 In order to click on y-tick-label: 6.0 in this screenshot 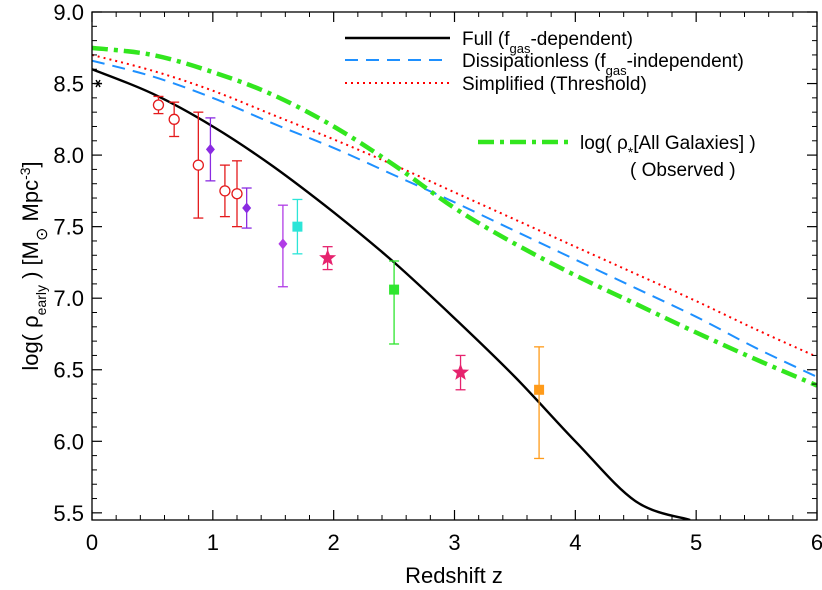, I will do `click(68, 441)`.